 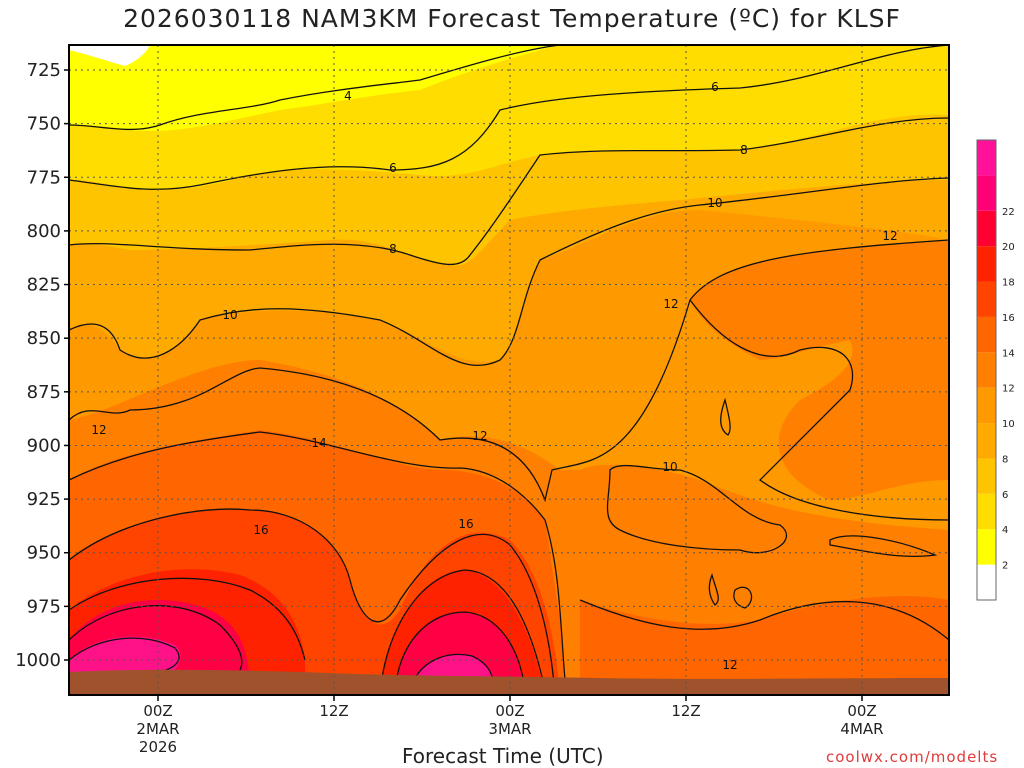 What do you see at coordinates (1008, 389) in the screenshot?
I see `colorbar-tick-label: 12` at bounding box center [1008, 389].